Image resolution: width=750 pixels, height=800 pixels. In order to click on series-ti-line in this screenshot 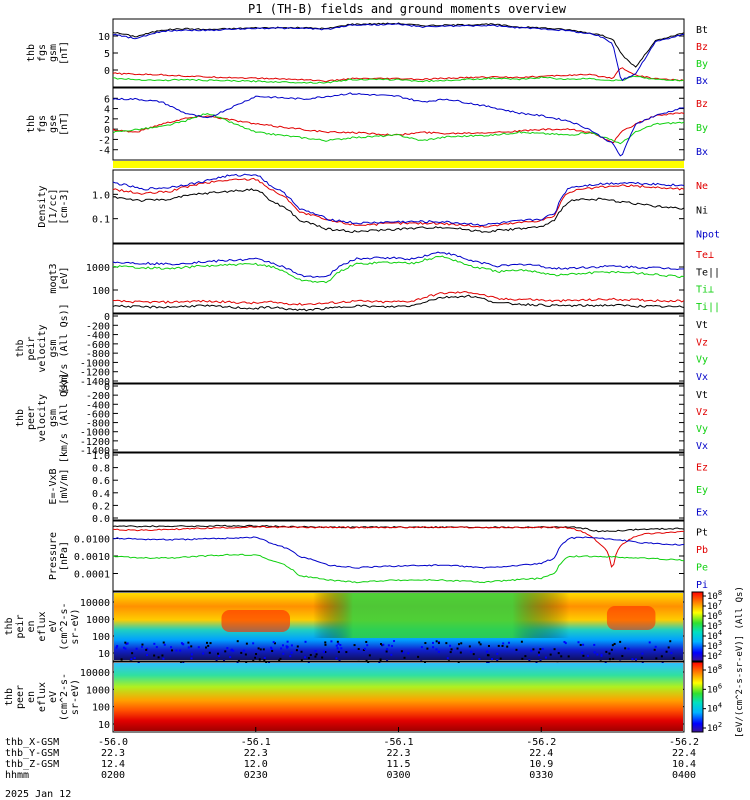, I will do `click(398, 269)`.